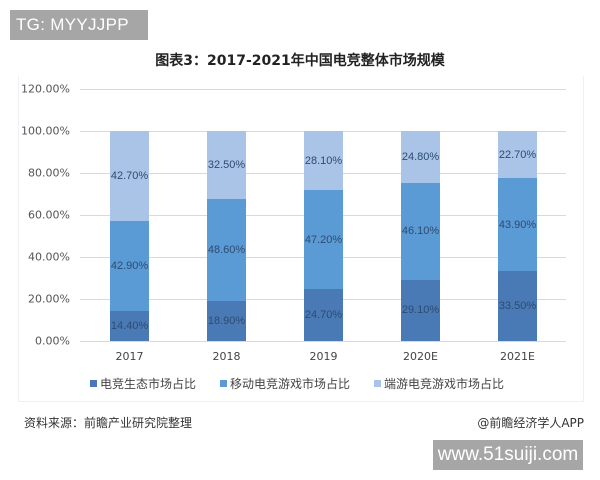 The image size is (600, 480). I want to click on bar-segment: 47.20%, so click(323, 240).